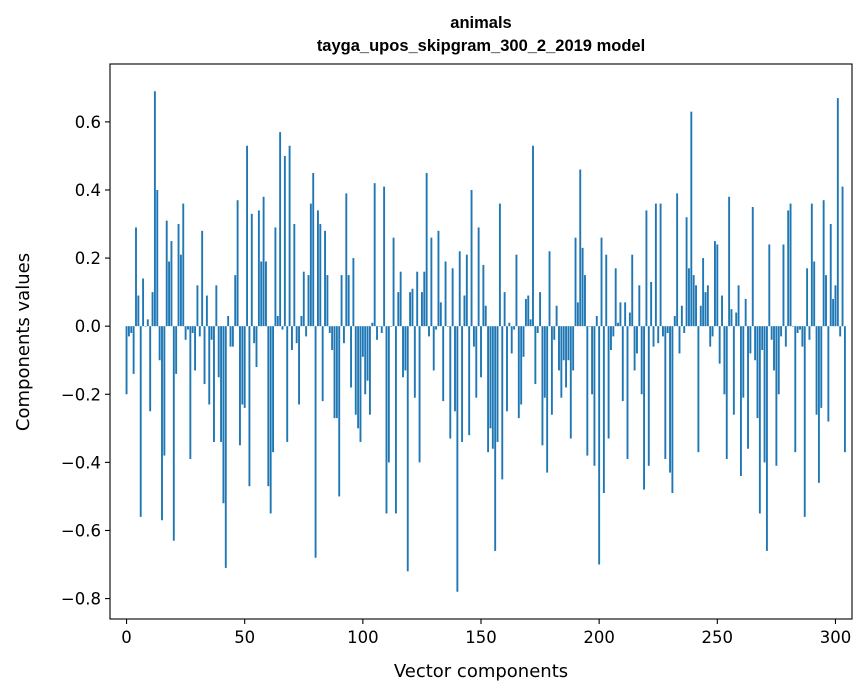  I want to click on y-axis-label: Components values, so click(23, 342).